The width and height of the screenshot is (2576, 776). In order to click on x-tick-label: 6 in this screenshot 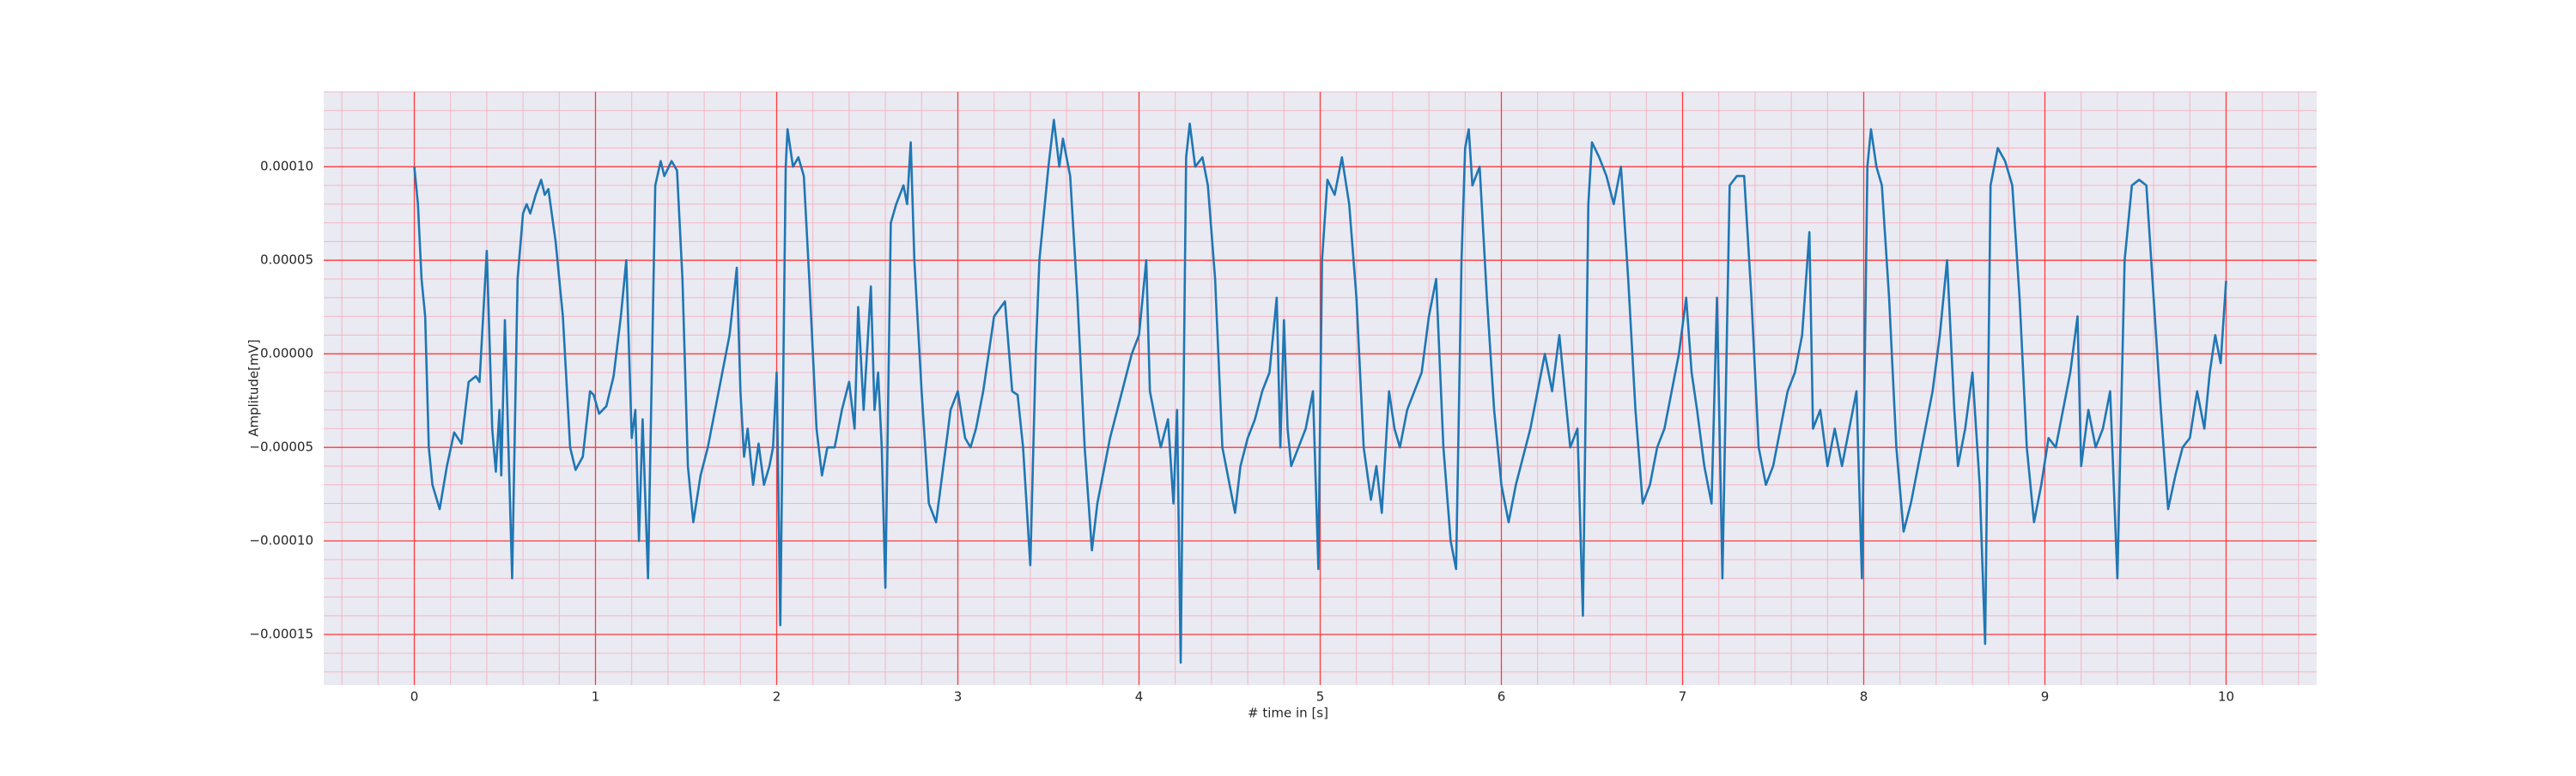, I will do `click(1502, 697)`.